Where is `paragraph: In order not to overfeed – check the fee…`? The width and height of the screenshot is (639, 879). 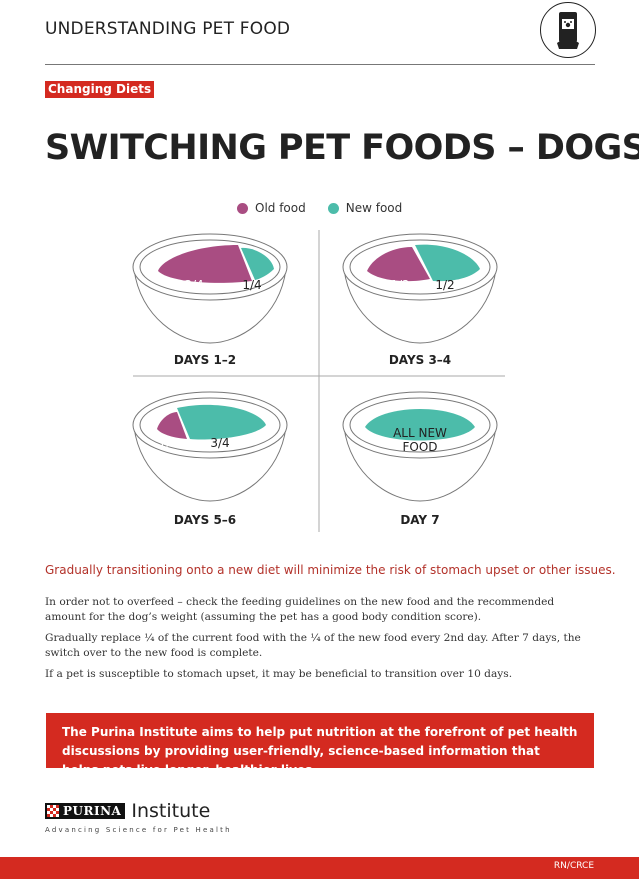
paragraph: In order not to overfeed – check the fee… is located at coordinates (300, 609).